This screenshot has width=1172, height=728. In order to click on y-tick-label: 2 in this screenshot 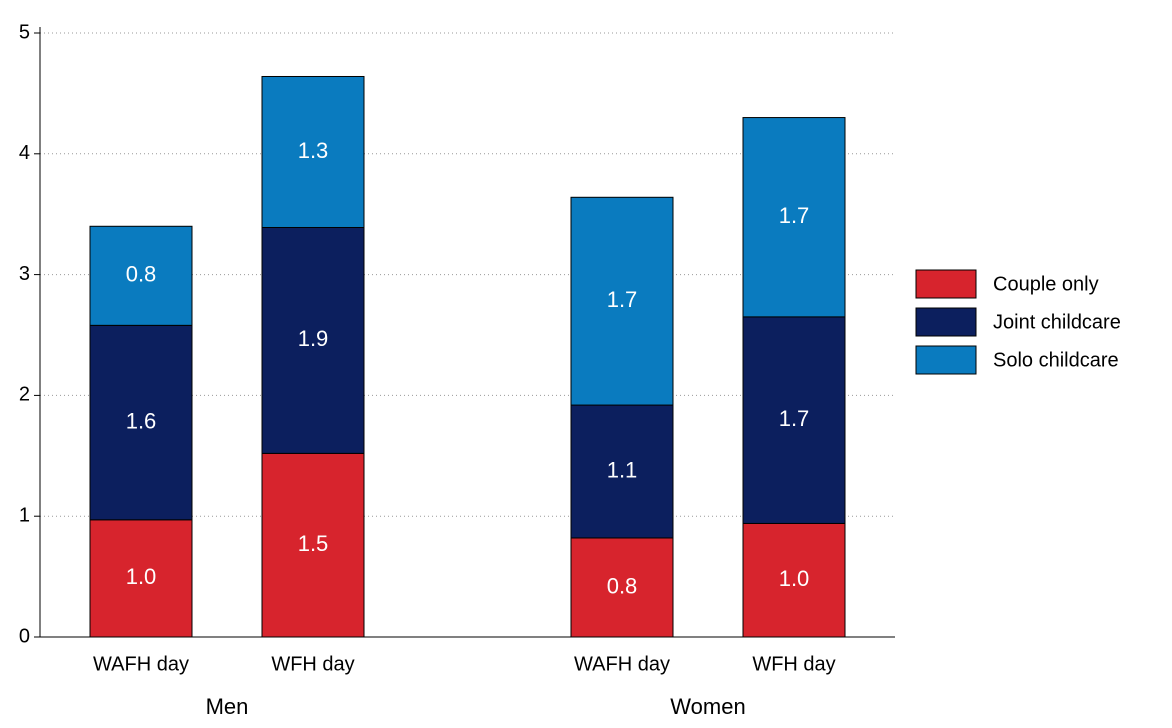, I will do `click(24, 395)`.